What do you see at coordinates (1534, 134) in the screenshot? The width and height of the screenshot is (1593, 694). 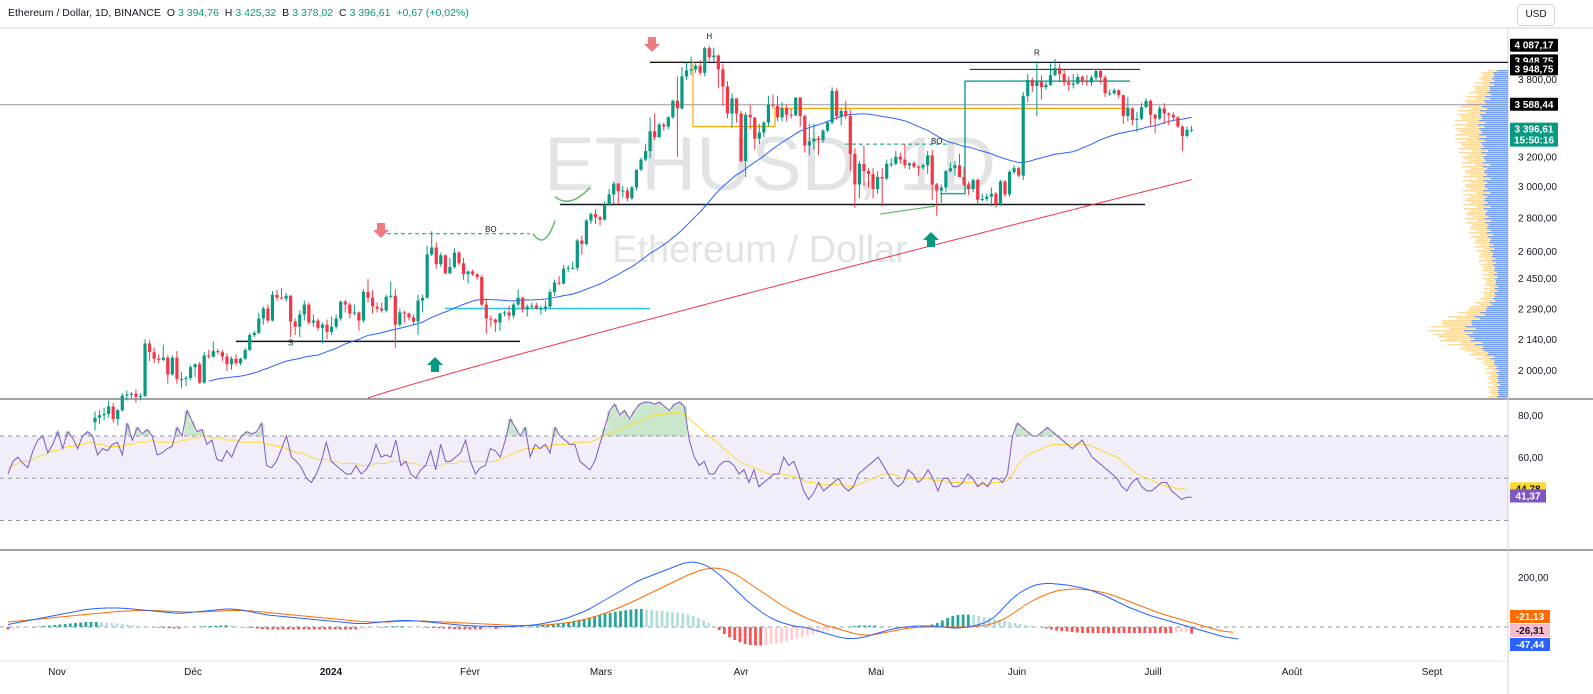 I see `price-tag` at bounding box center [1534, 134].